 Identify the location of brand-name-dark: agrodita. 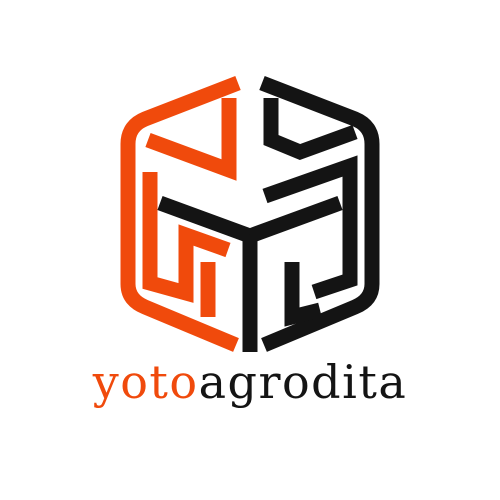
(303, 382).